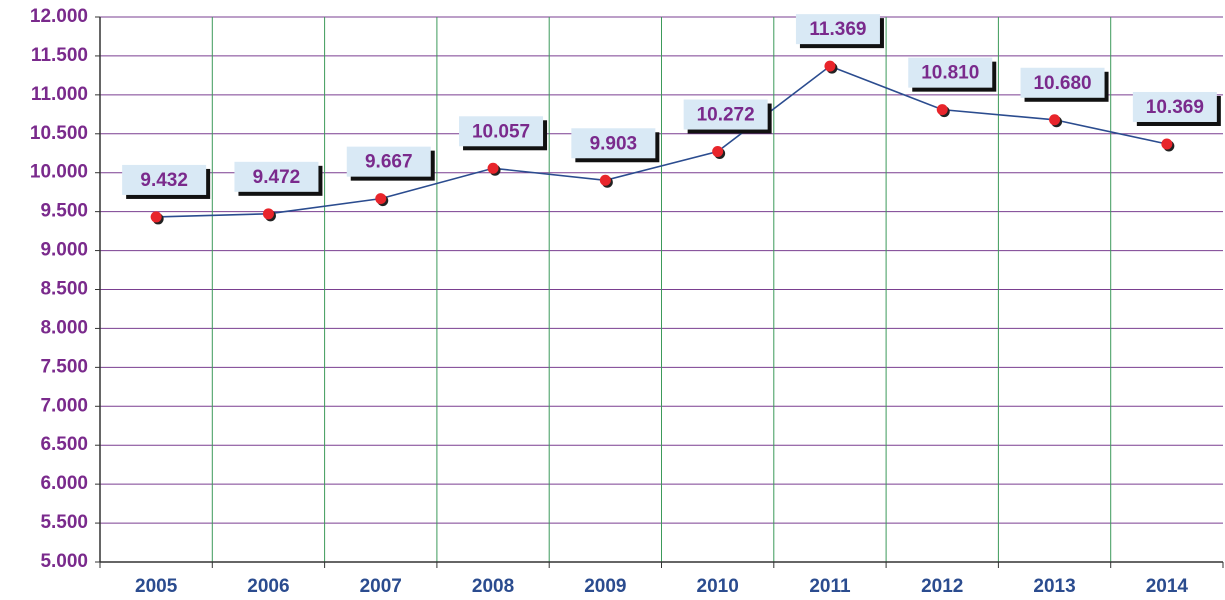 The width and height of the screenshot is (1225, 600). What do you see at coordinates (64, 250) in the screenshot?
I see `y-tick-label: 9.000` at bounding box center [64, 250].